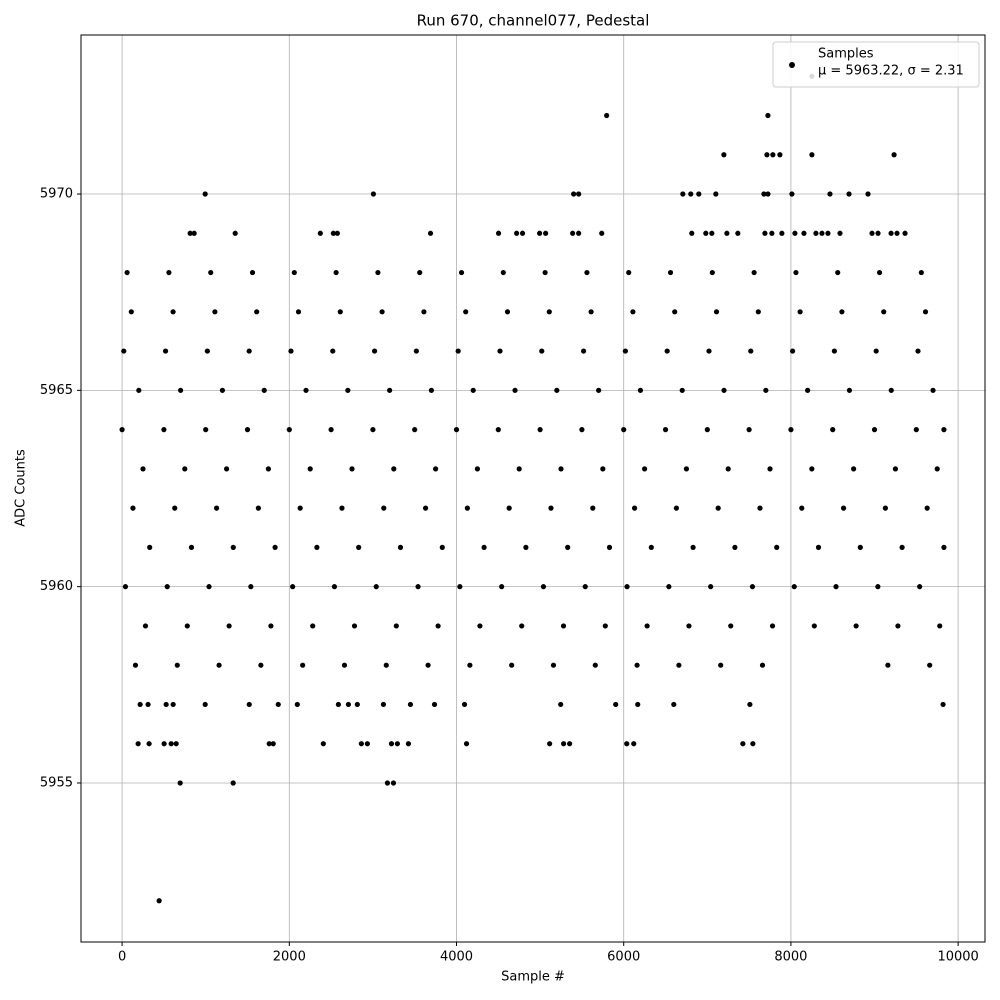  What do you see at coordinates (21, 488) in the screenshot?
I see `y-axis-label: ADC Counts` at bounding box center [21, 488].